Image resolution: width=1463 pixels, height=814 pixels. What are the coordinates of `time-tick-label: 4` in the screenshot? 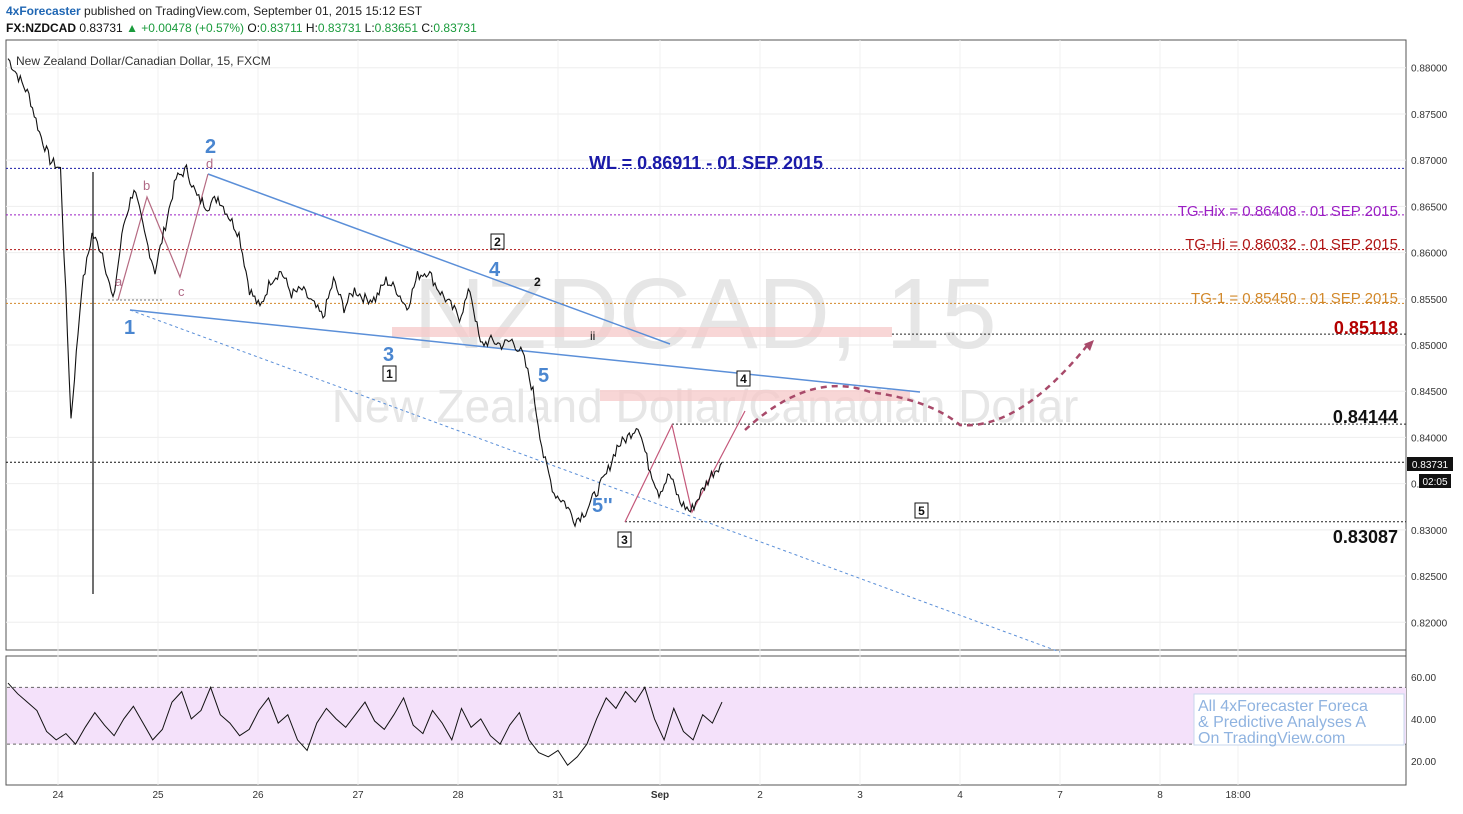 It's located at (960, 795).